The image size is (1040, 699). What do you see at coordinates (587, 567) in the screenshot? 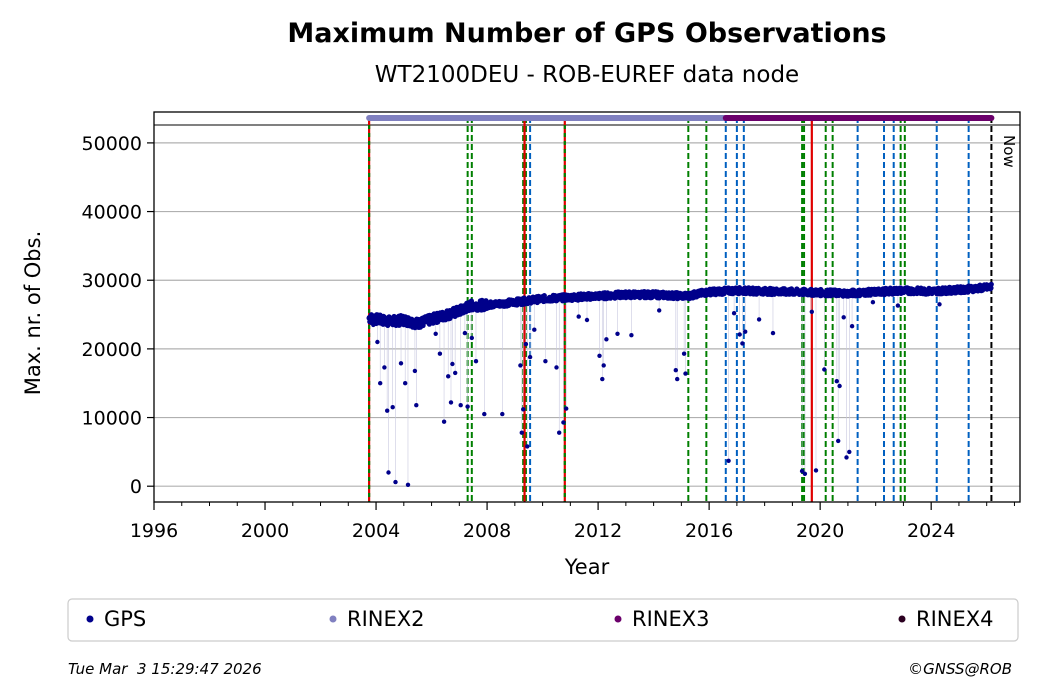
I see `x-axis-label: Year` at bounding box center [587, 567].